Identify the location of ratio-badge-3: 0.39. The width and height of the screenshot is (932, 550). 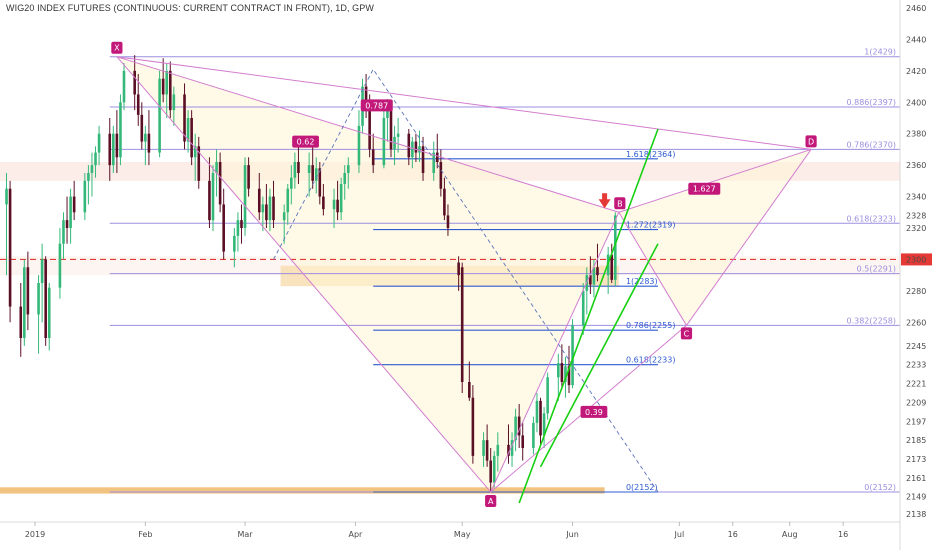
(594, 411).